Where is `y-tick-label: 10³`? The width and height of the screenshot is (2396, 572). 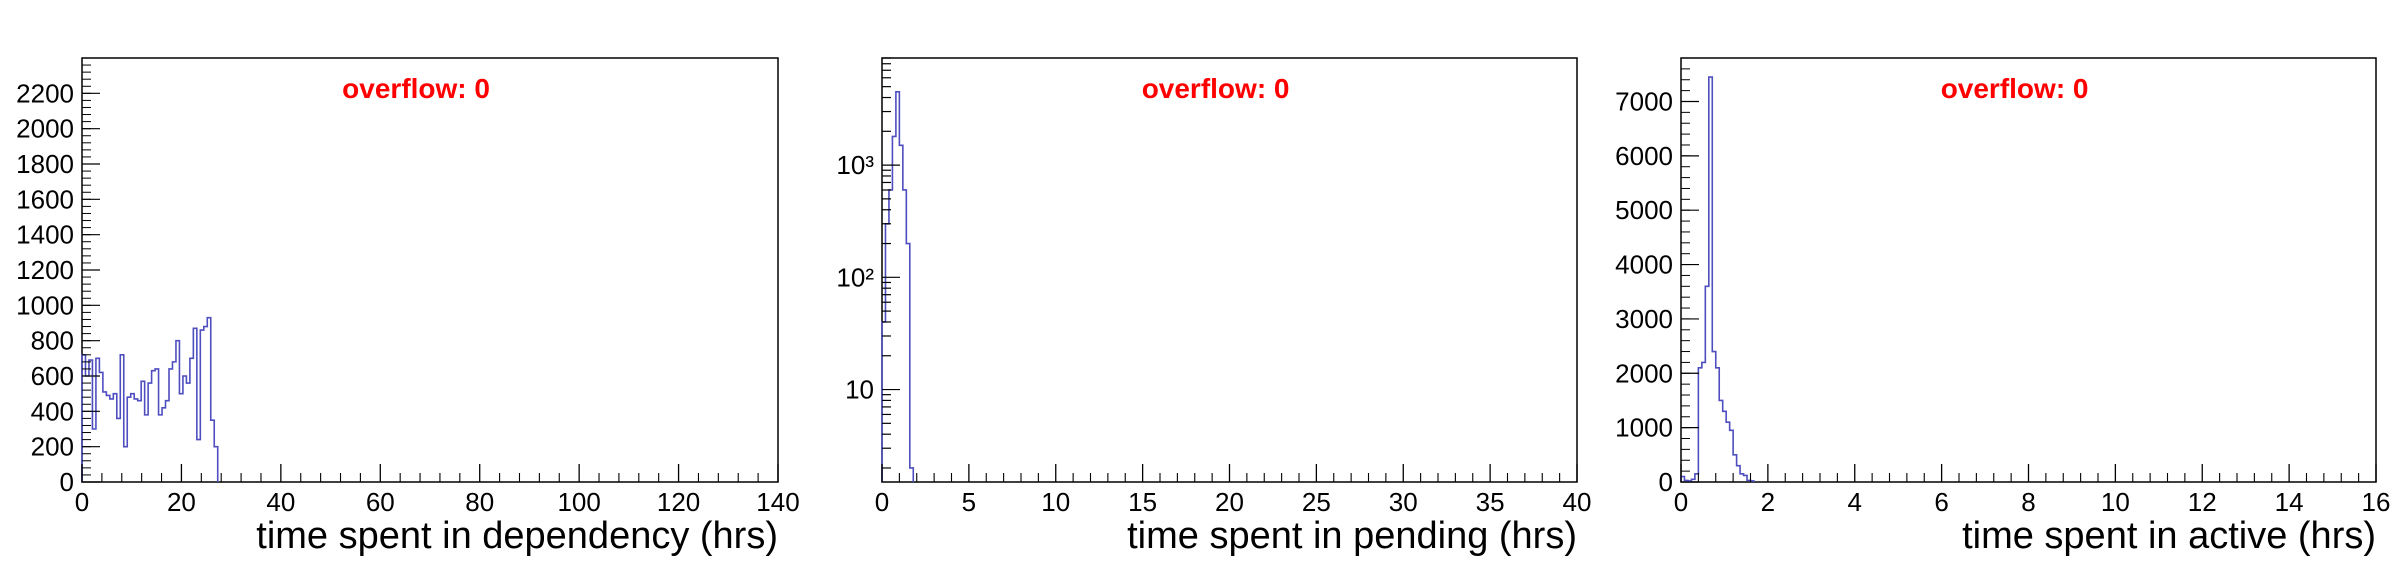 y-tick-label: 10³ is located at coordinates (855, 165).